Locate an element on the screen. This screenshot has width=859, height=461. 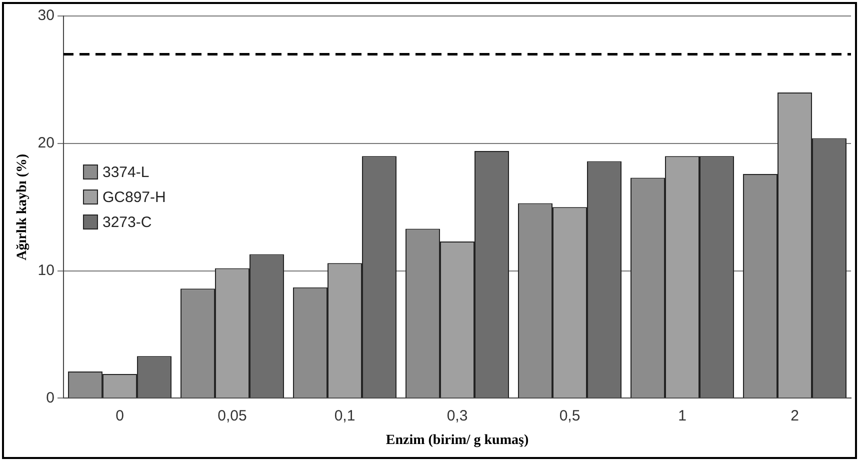
x-tick-label: 0,5 is located at coordinates (569, 415).